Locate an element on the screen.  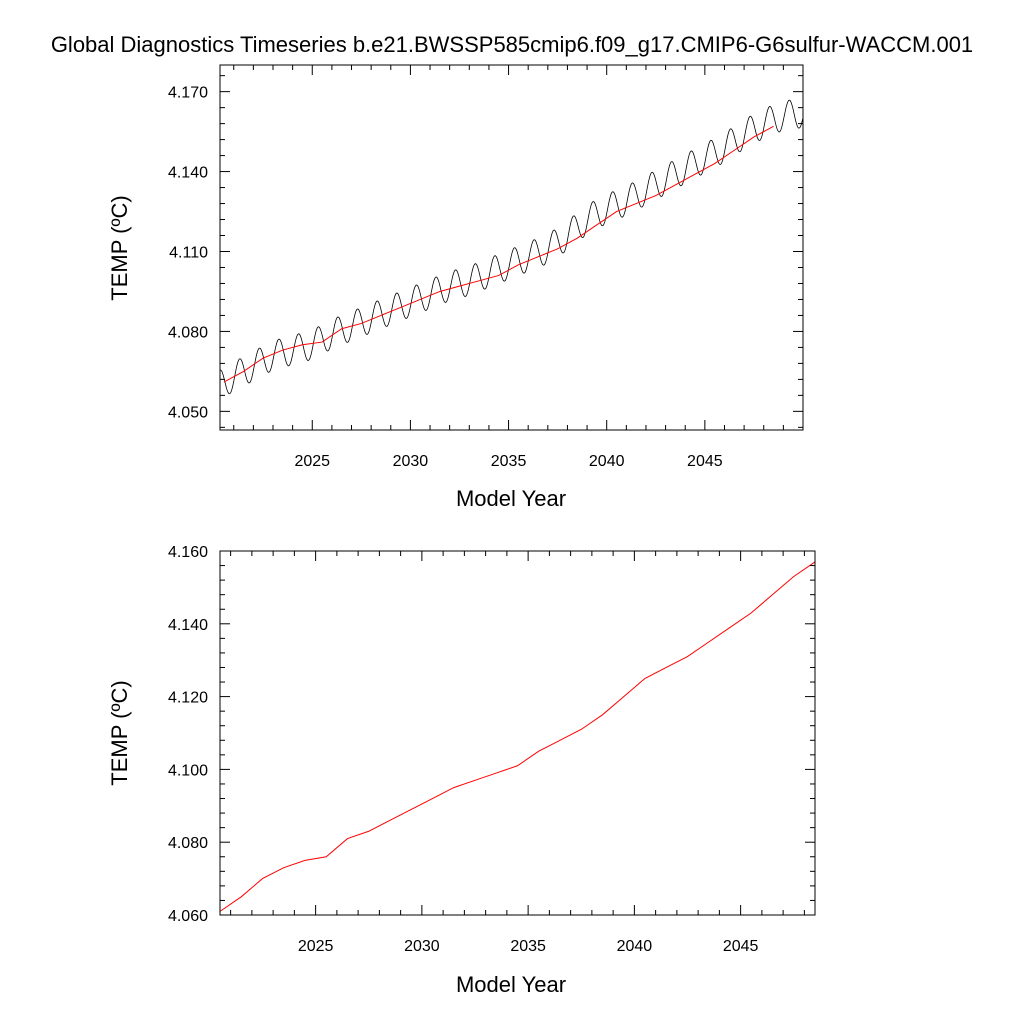
bottom-x-tick-label: 2030 is located at coordinates (422, 946).